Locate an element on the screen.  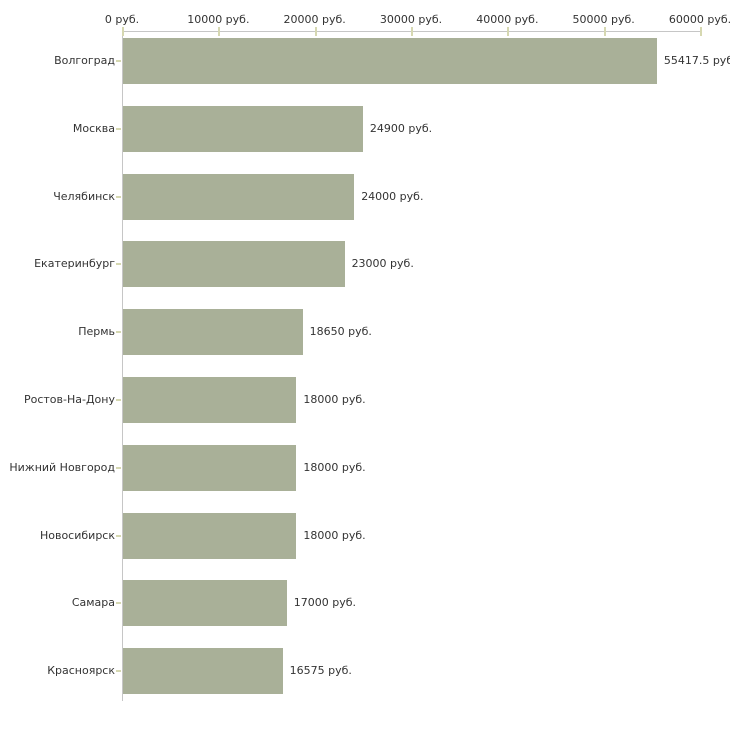
bar-row: Красноярск 16575 руб. is located at coordinates (374, 671).